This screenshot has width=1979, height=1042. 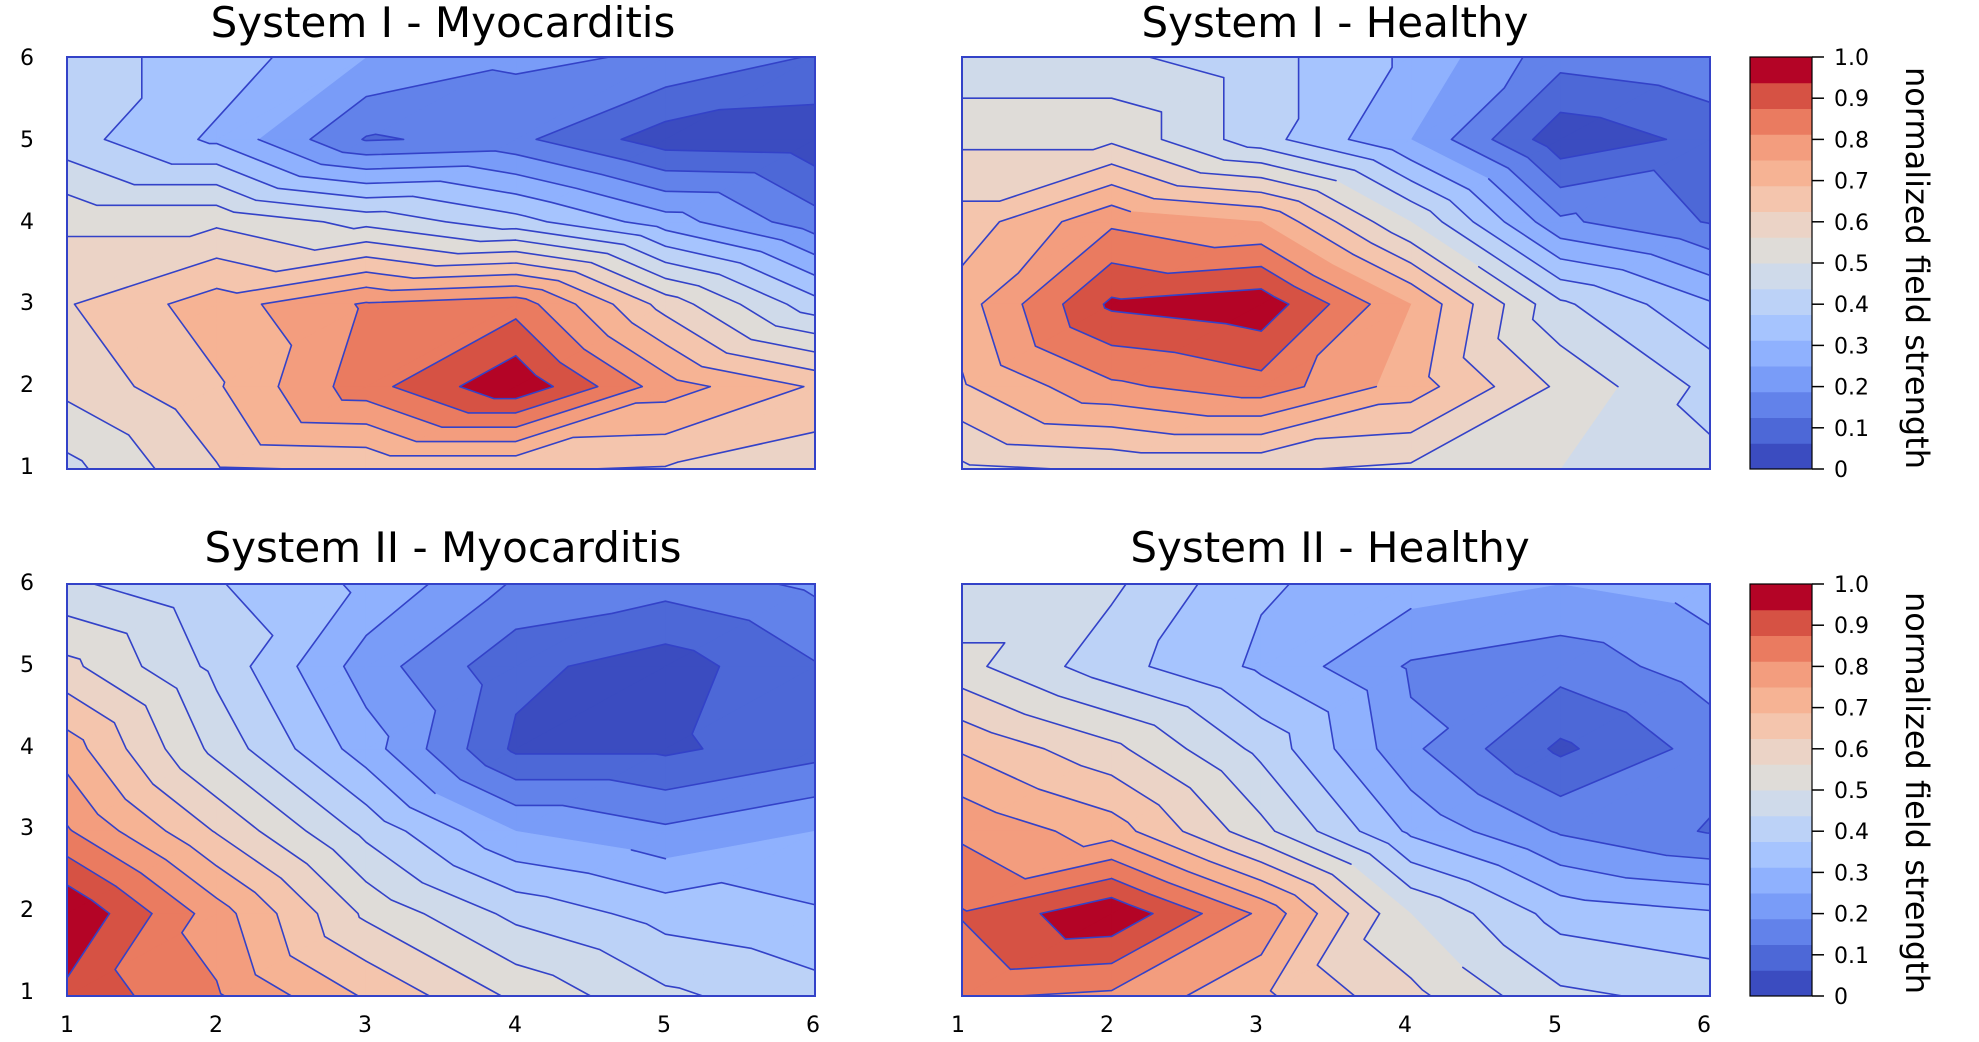 What do you see at coordinates (27, 747) in the screenshot?
I see `y-tick-label: 4` at bounding box center [27, 747].